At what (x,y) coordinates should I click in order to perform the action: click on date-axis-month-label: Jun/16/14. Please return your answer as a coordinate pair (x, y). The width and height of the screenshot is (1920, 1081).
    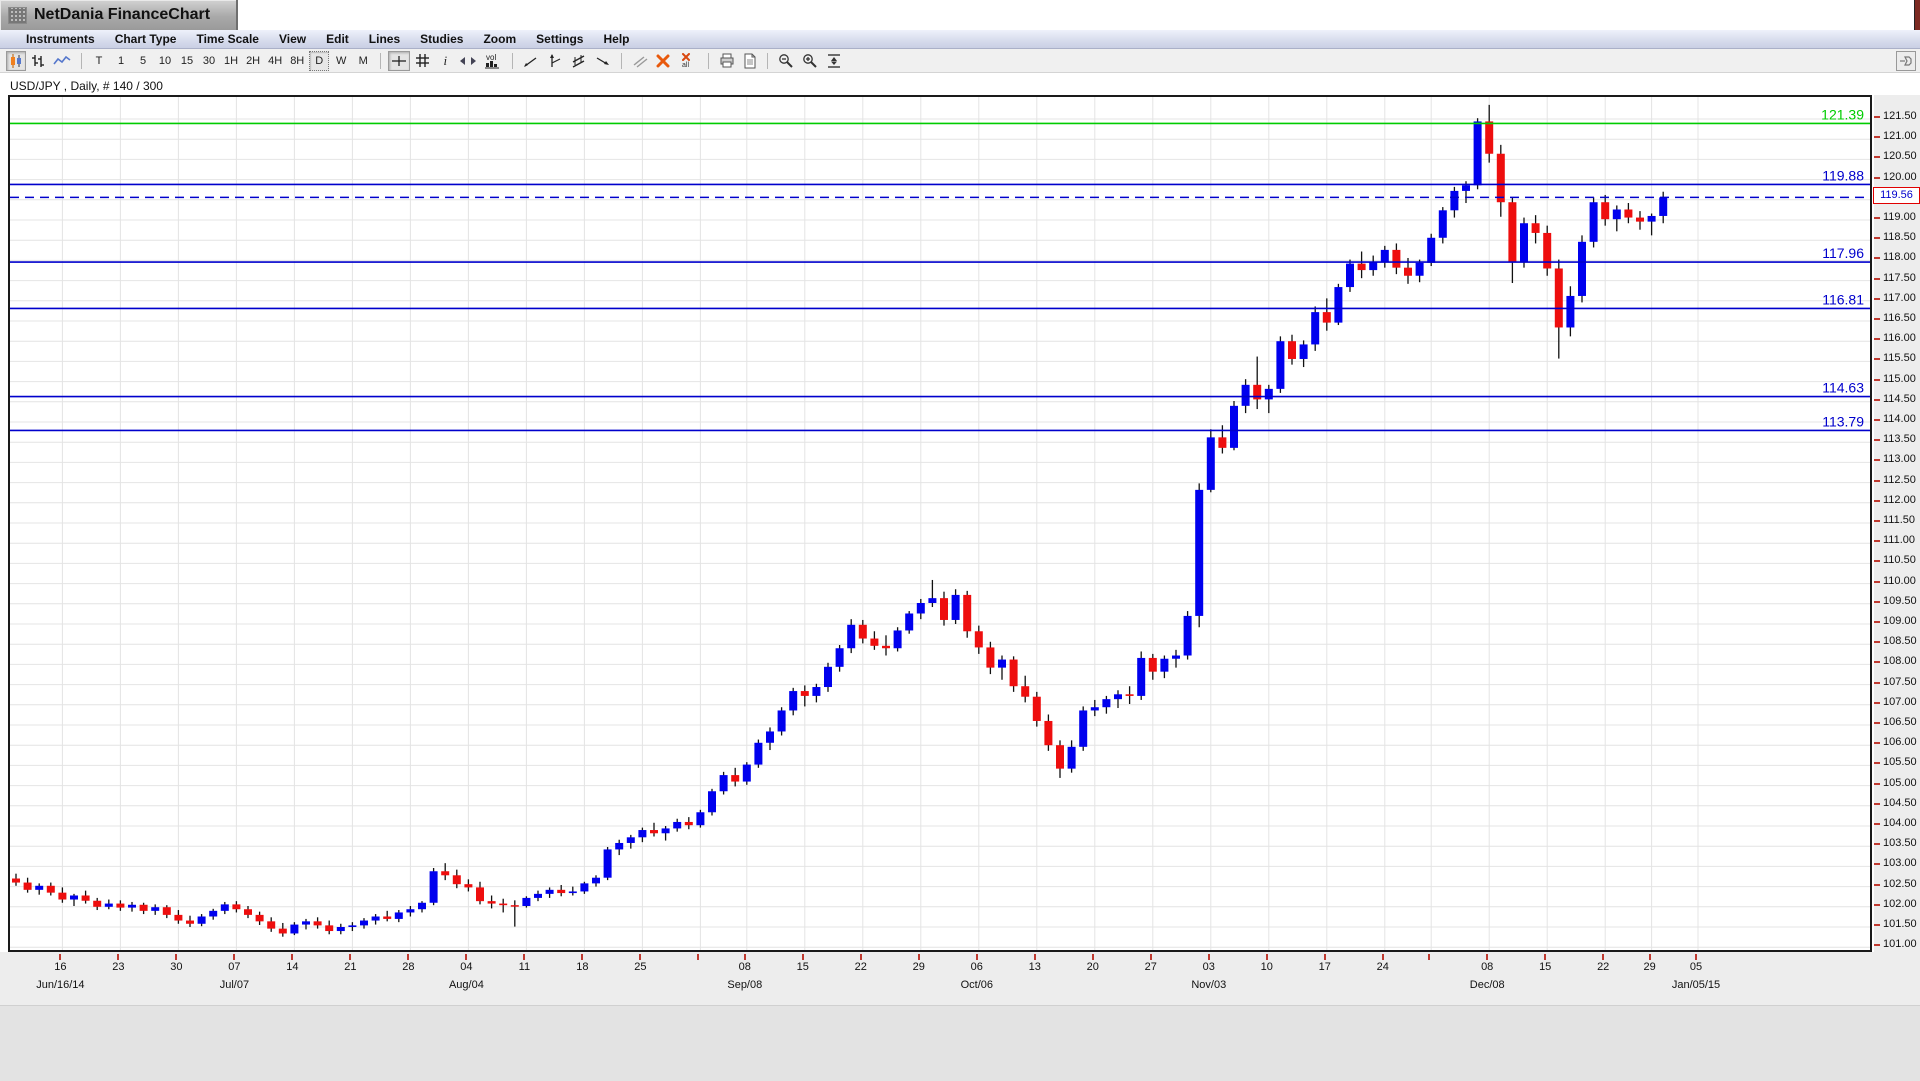
    Looking at the image, I should click on (60, 985).